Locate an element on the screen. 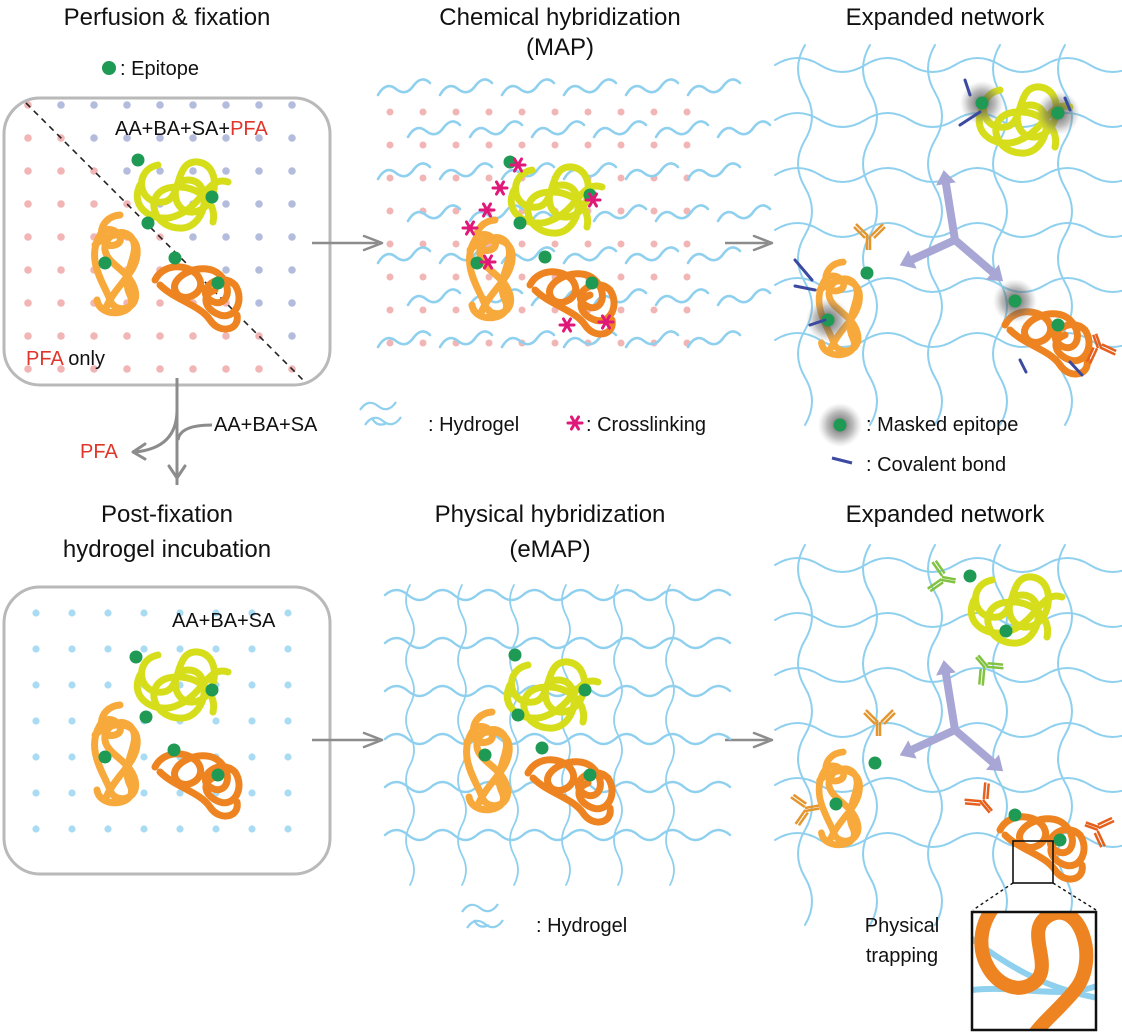 This screenshot has height=1036, width=1122. panel-physical-hybridization: Physical hybridization (eMAP): Hydrogel is located at coordinates (557, 719).